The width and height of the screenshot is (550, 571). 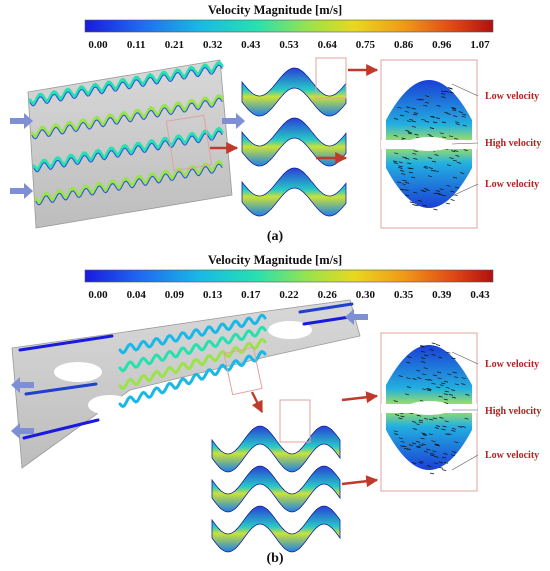 I want to click on colorbar-tick-label: 0.53, so click(x=289, y=45).